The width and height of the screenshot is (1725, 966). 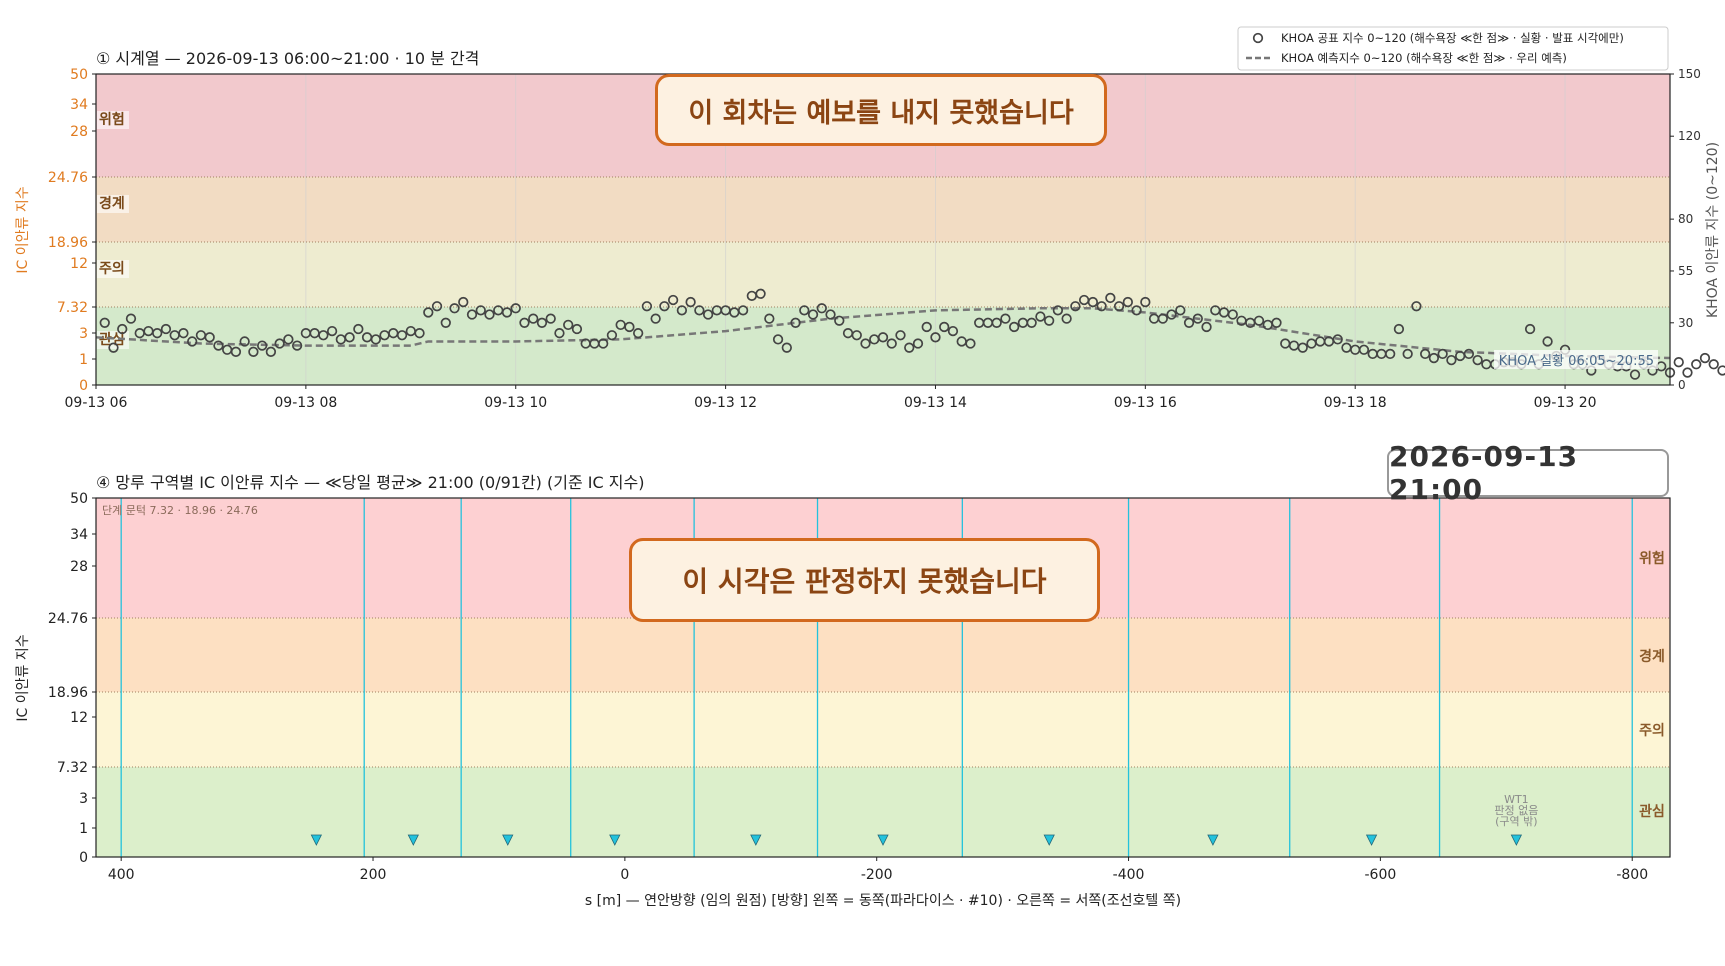 What do you see at coordinates (1516, 799) in the screenshot?
I see `wt1-label: WT1` at bounding box center [1516, 799].